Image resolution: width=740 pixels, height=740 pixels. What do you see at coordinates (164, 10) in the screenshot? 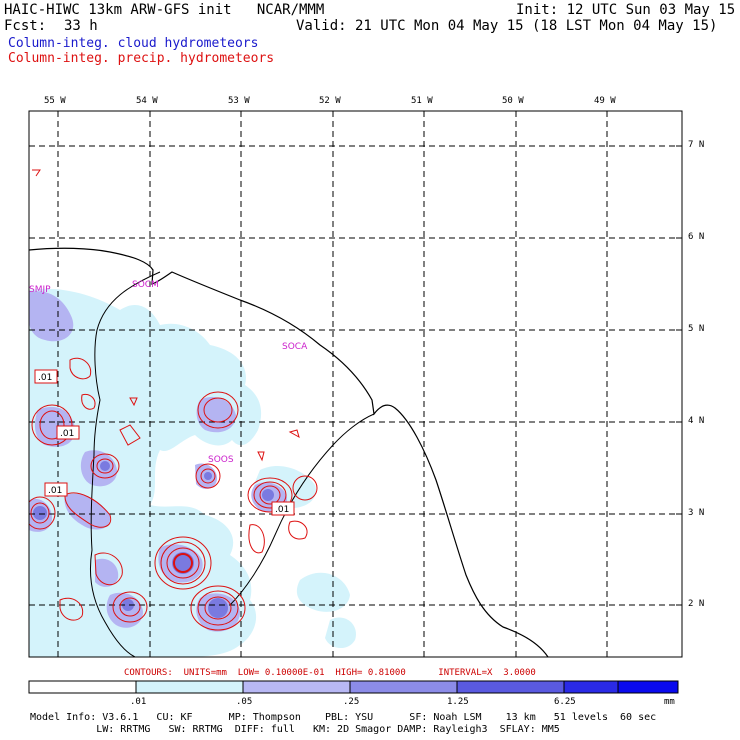
I see `plot-title: HAIC-HIWC 13km ARW-GFS init NCAR/MMM` at bounding box center [164, 10].